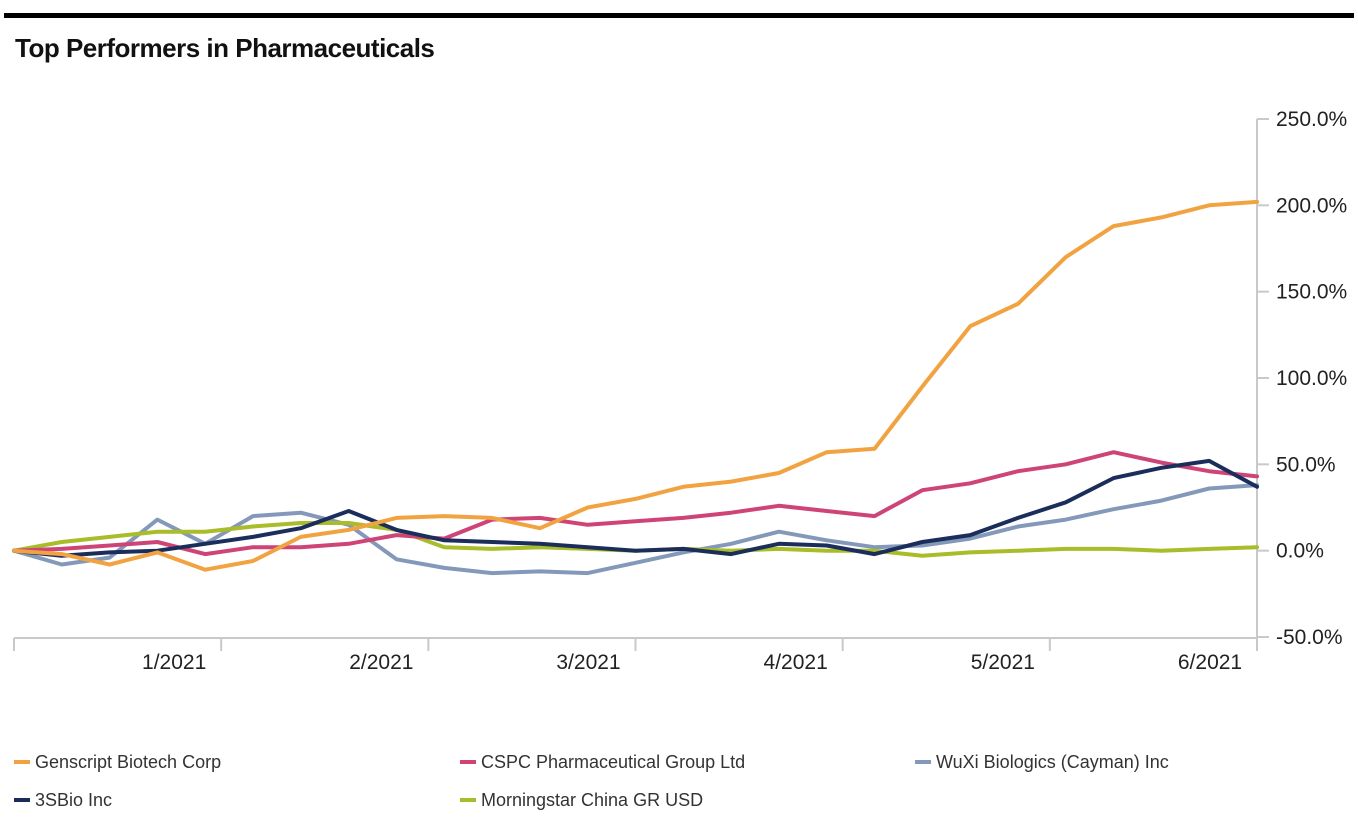 This screenshot has width=1358, height=828. I want to click on legend-label: Genscript Biotech Corp, so click(128, 761).